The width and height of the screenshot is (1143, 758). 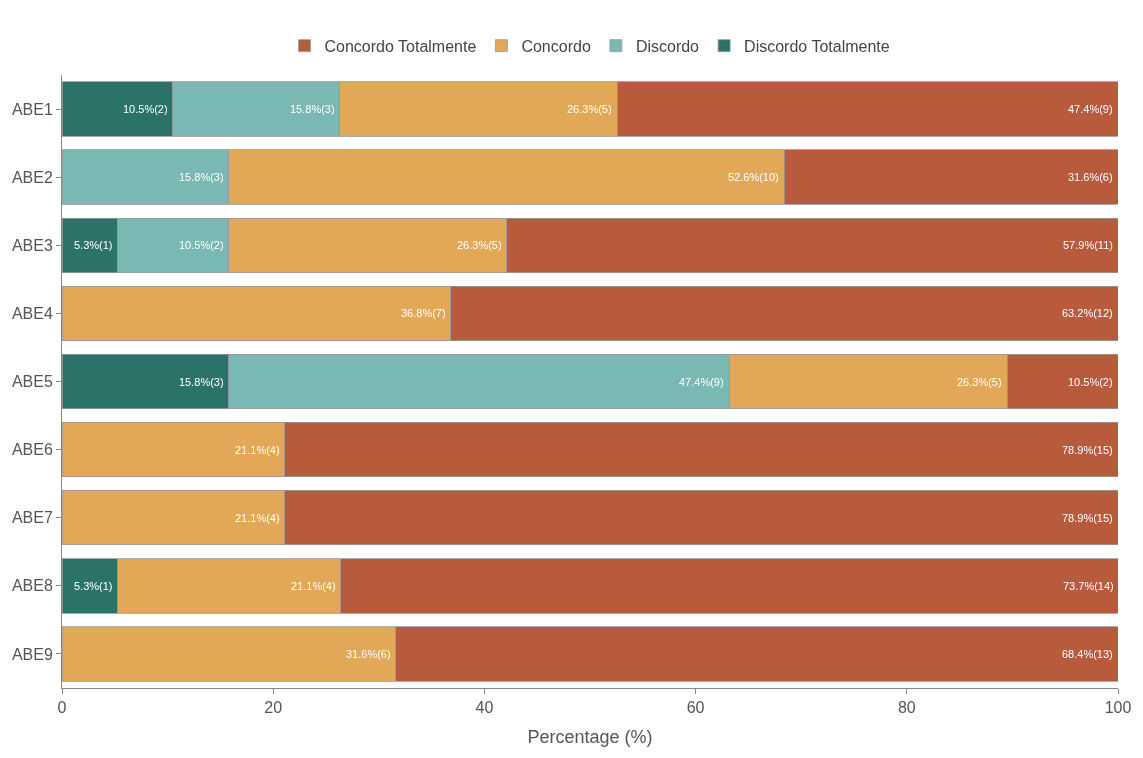 What do you see at coordinates (32, 518) in the screenshot?
I see `y-tick-label: ABE7` at bounding box center [32, 518].